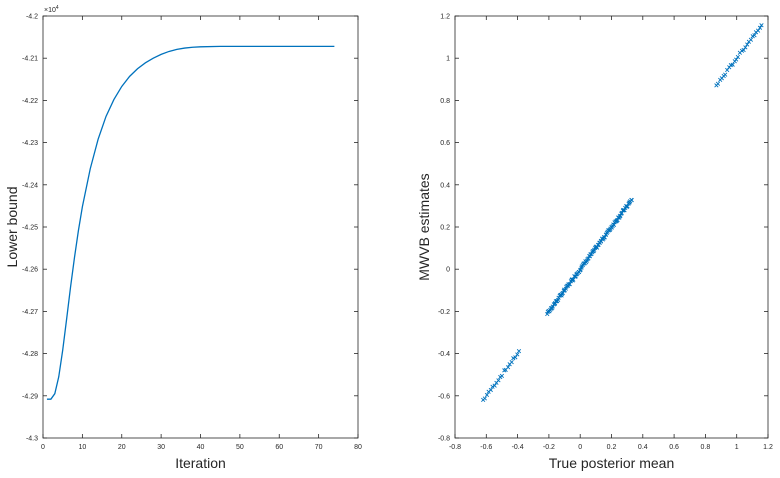 The width and height of the screenshot is (780, 478). Describe the element at coordinates (30, 270) in the screenshot. I see `left-y-tick-label: -4.26` at that location.